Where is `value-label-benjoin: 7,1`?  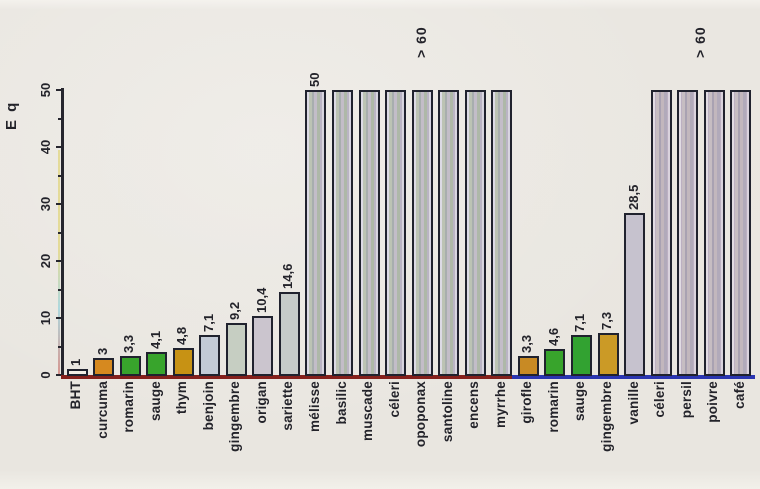
value-label-benjoin: 7,1 is located at coordinates (208, 322).